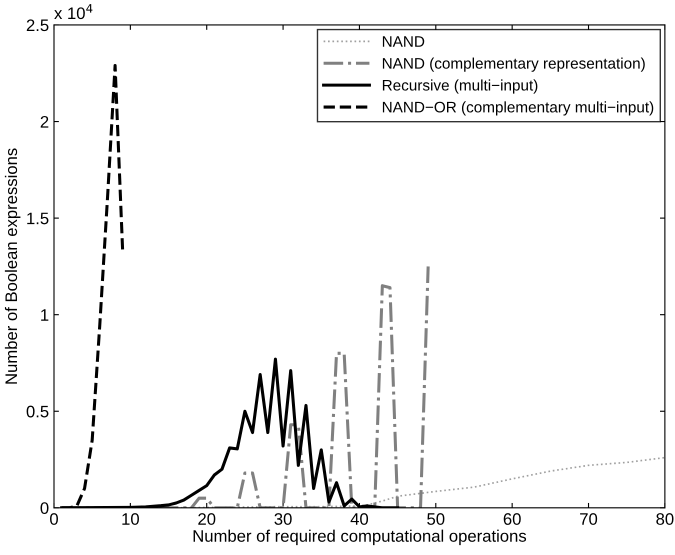 This screenshot has height=555, width=675. Describe the element at coordinates (44, 315) in the screenshot. I see `y-tick-label: 1` at that location.